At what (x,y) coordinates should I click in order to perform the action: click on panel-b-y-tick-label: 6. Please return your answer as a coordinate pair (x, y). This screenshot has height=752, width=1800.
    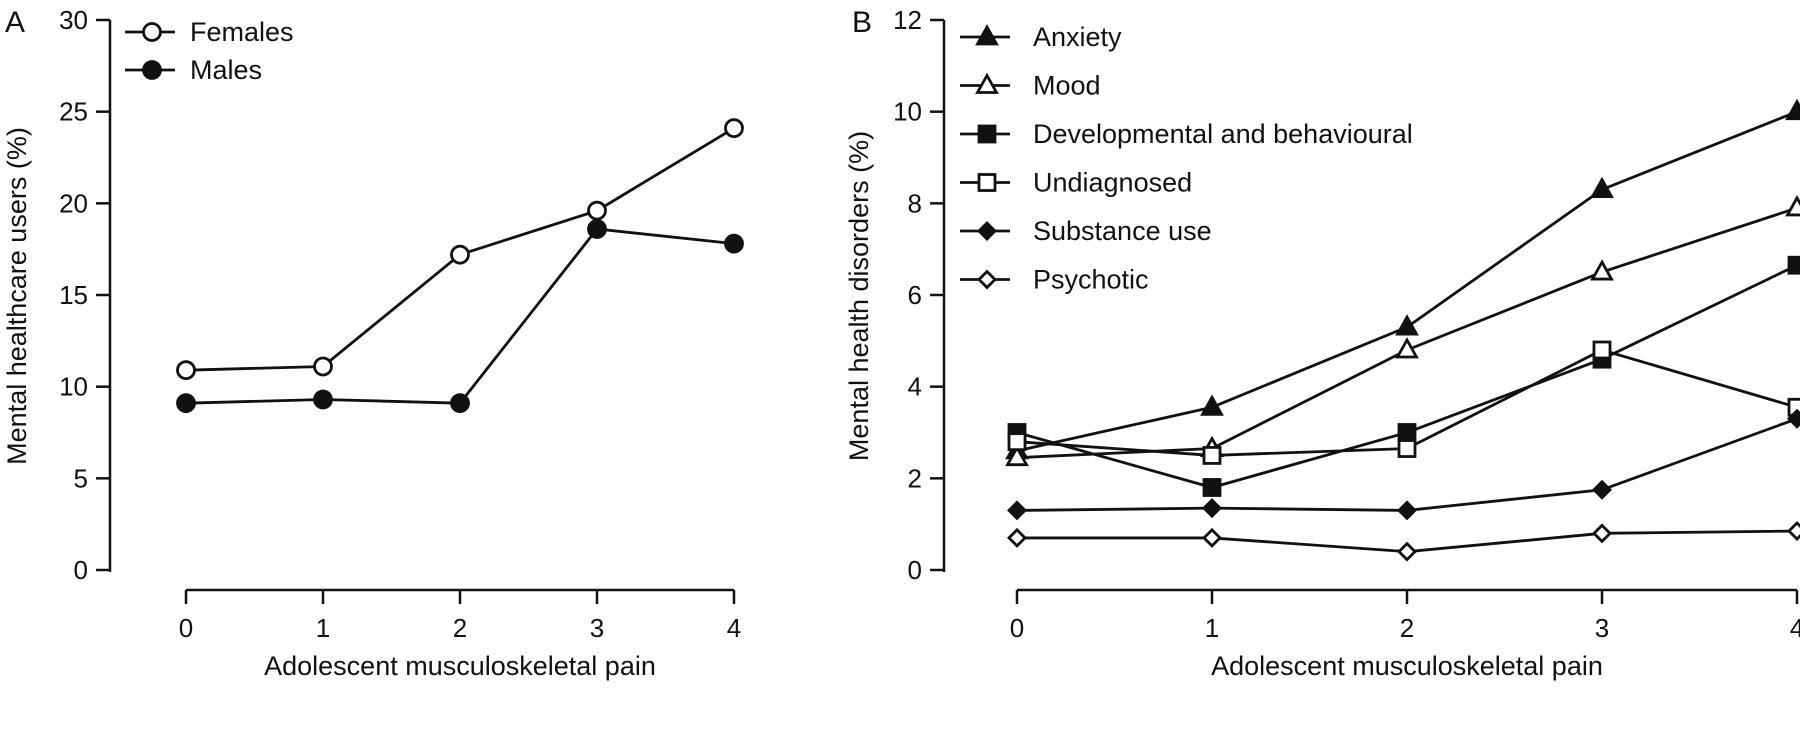
    Looking at the image, I should click on (915, 295).